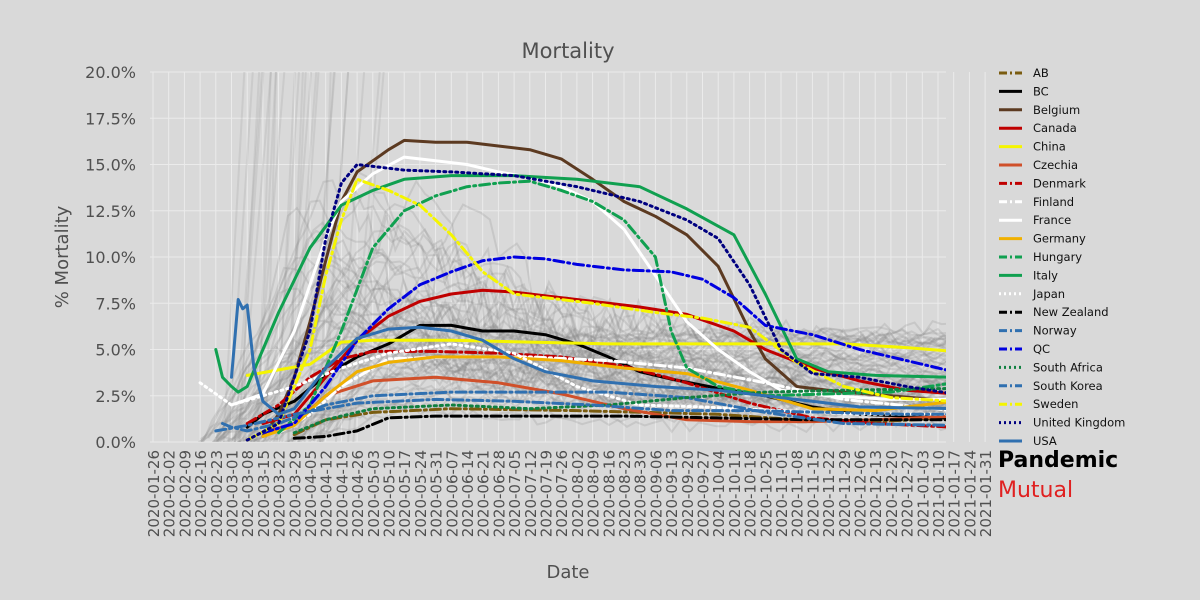 Image resolution: width=1200 pixels, height=600 pixels. What do you see at coordinates (908, 493) in the screenshot?
I see `x-tick-label: 2020-12-27` at bounding box center [908, 493].